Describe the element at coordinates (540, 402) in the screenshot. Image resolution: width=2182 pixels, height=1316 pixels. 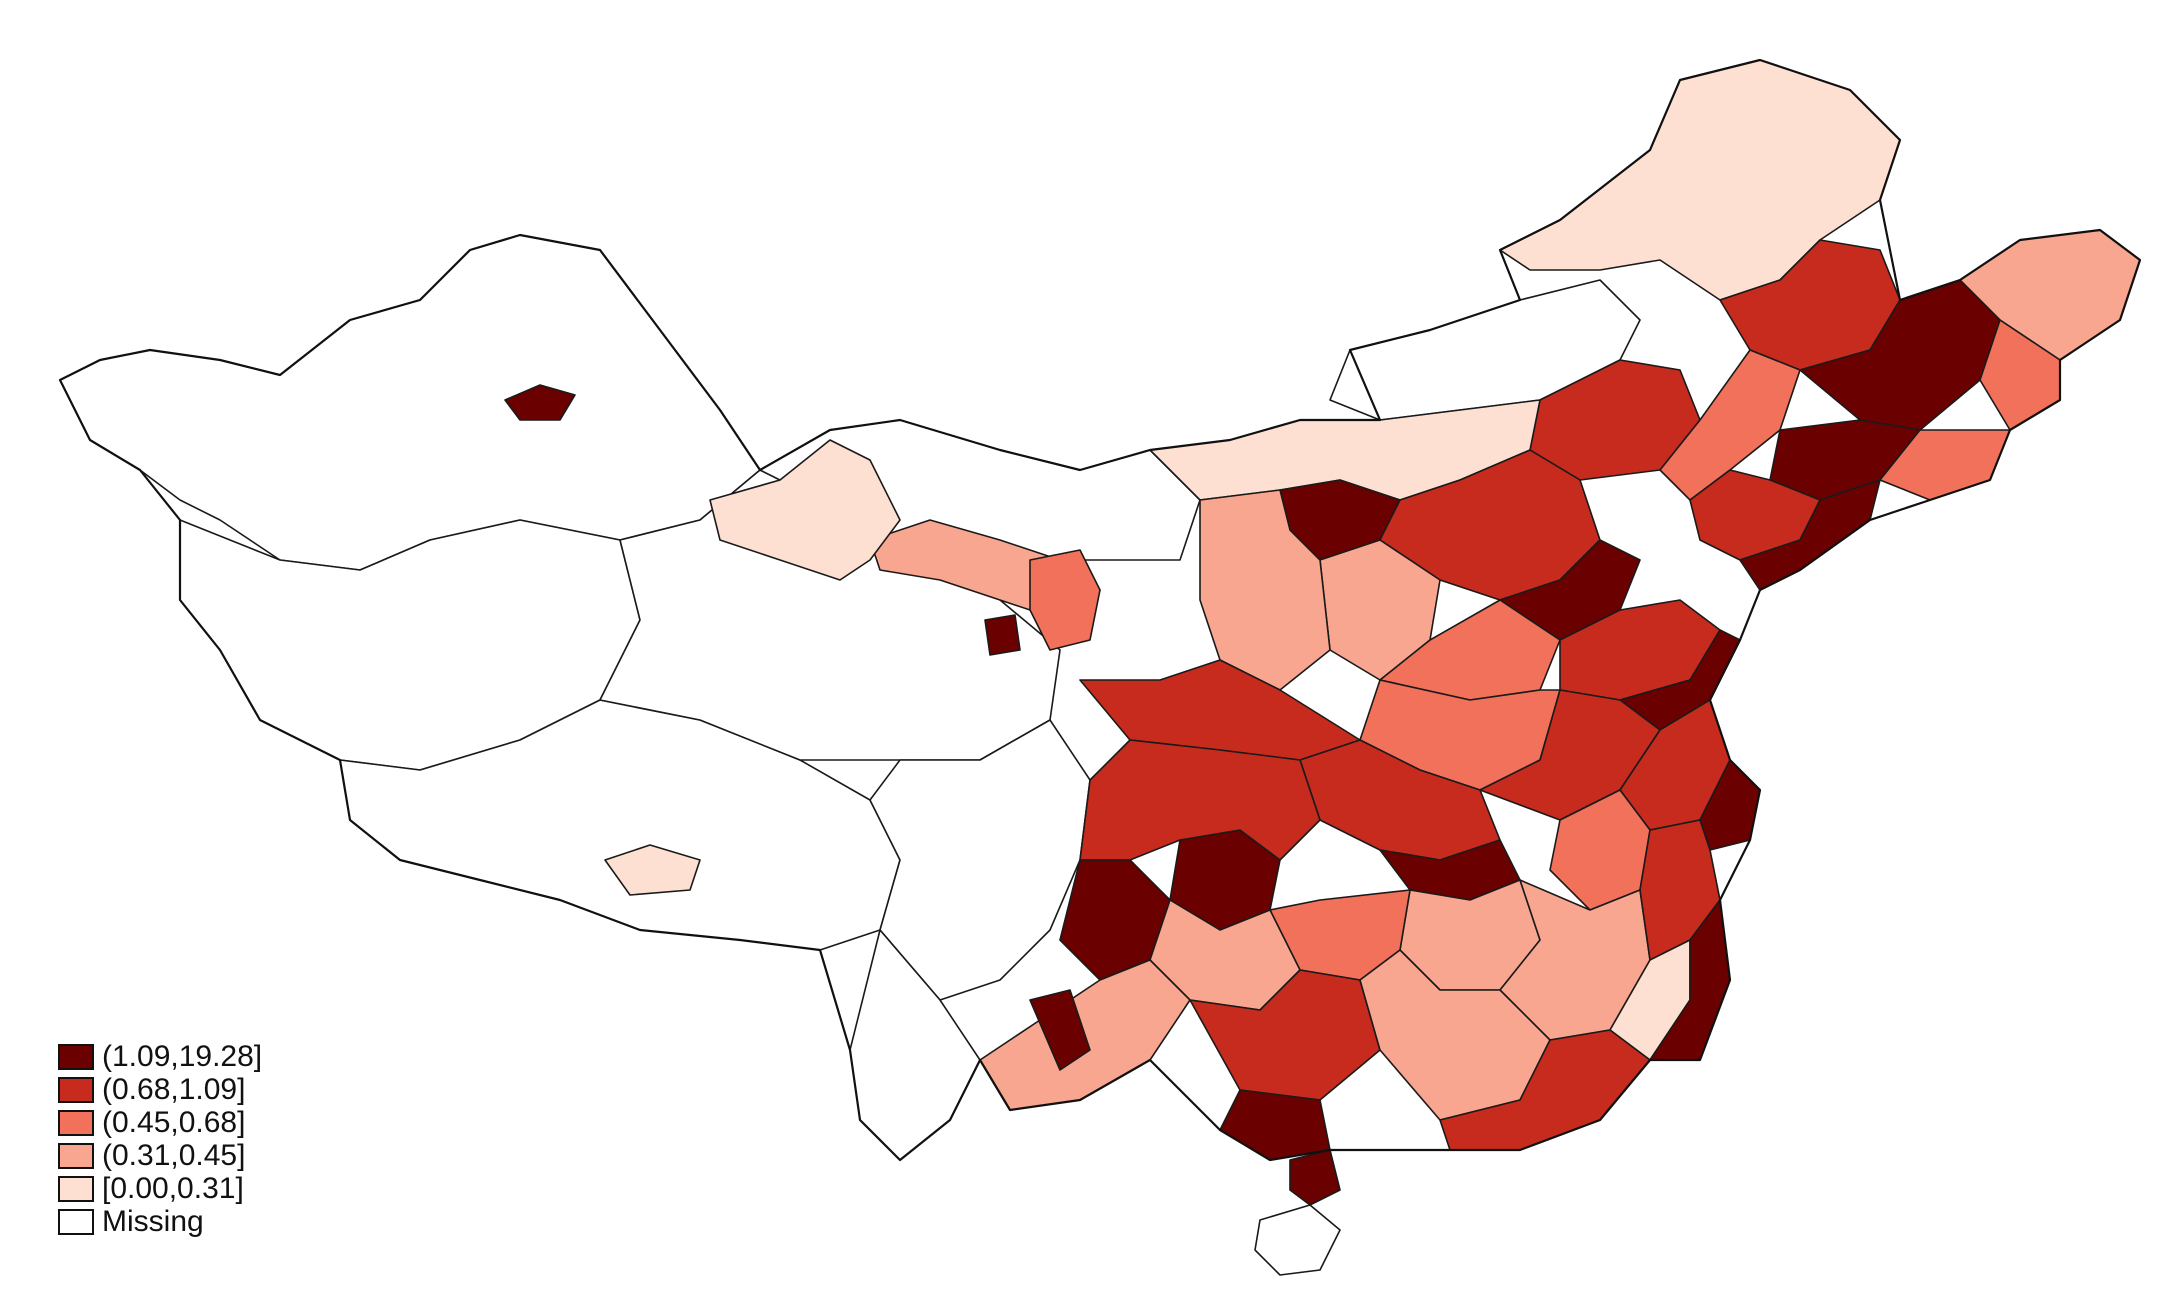
I see `region-xinjiang-spot` at that location.